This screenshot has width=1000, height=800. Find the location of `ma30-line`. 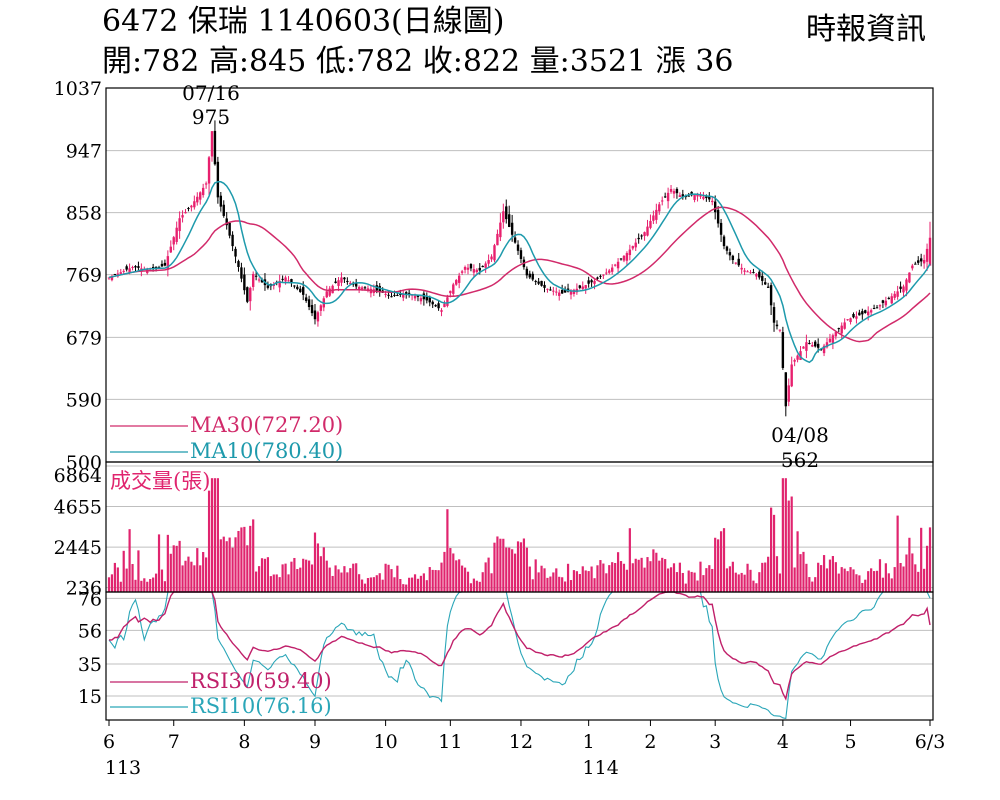

ma30-line is located at coordinates (519, 274).